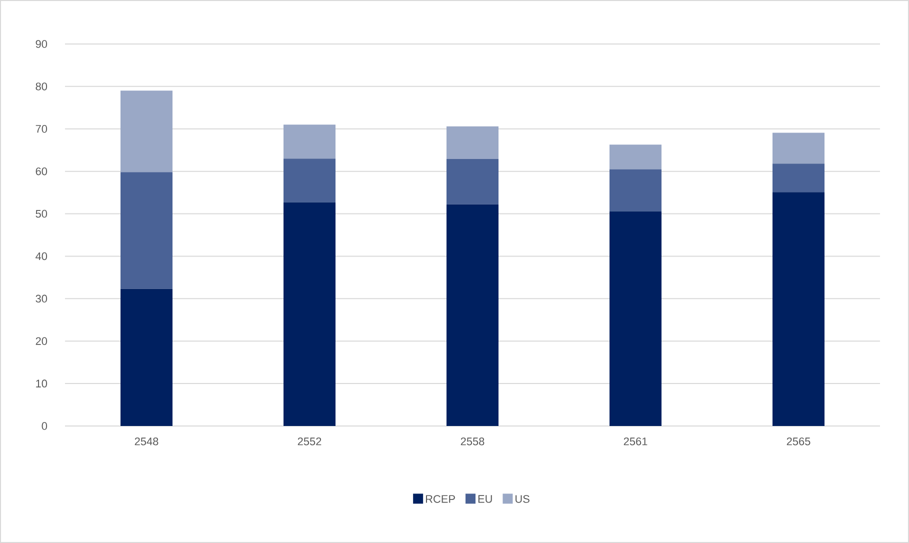 Image resolution: width=909 pixels, height=543 pixels. I want to click on y-tick-label: 10, so click(42, 384).